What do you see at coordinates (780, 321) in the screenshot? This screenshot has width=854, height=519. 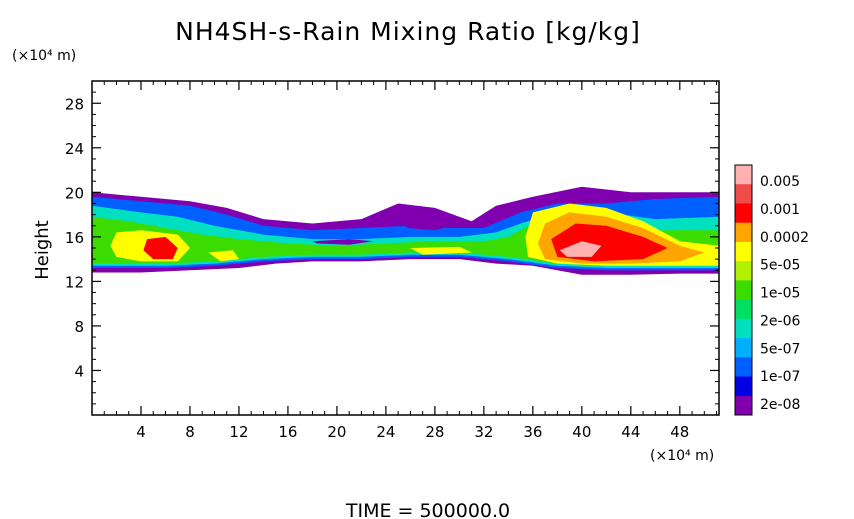 I see `colorbar-label: 2e-06` at bounding box center [780, 321].